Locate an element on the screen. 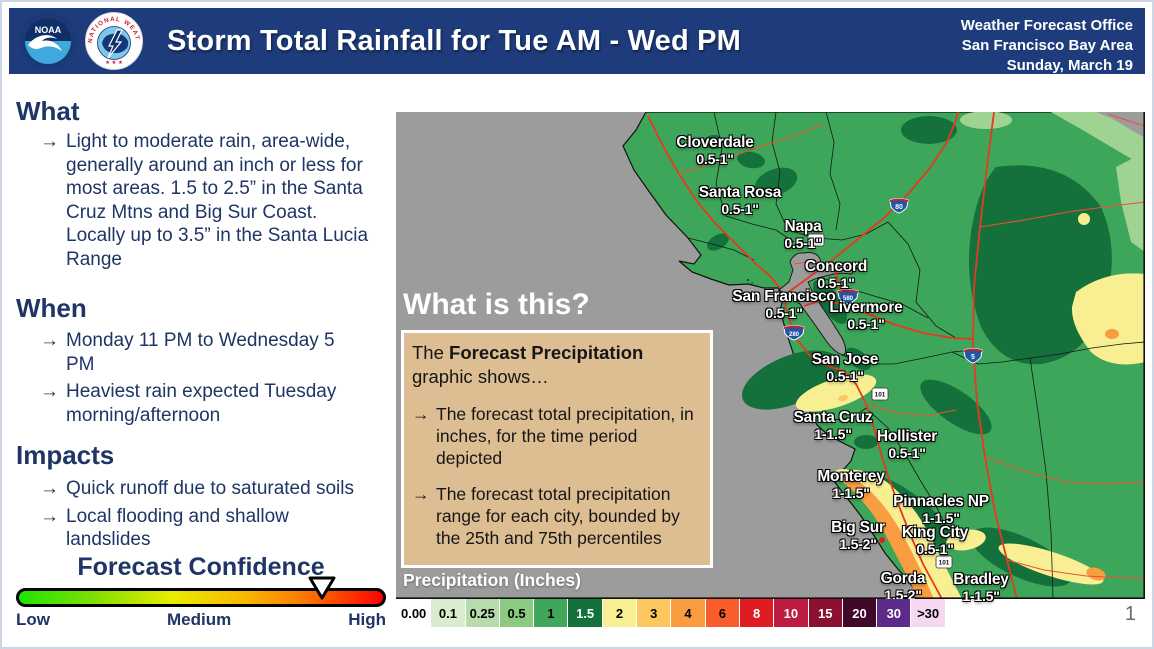  city-label-big-sur: Big Sur 1.5-2" is located at coordinates (858, 536).